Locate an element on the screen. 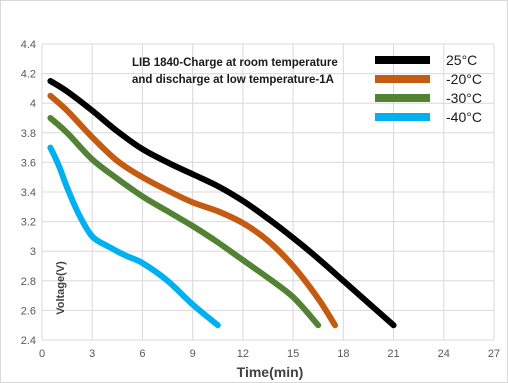 The width and height of the screenshot is (508, 383). y-tick-label: 4 is located at coordinates (33, 104).